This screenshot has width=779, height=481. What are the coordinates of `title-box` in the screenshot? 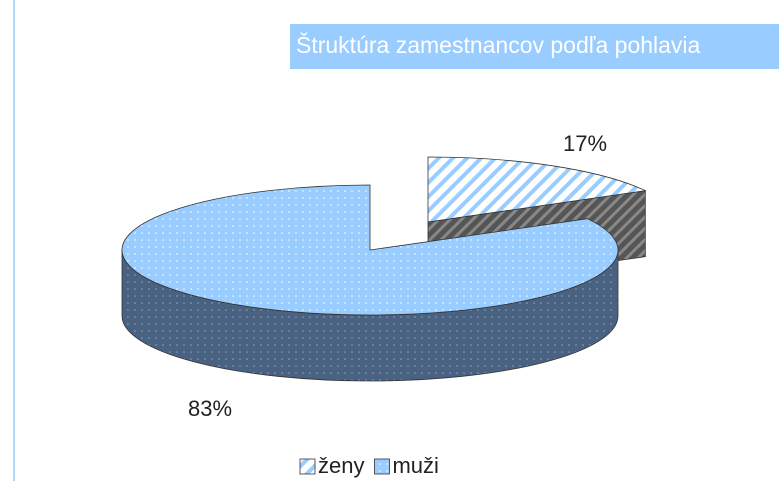 It's located at (534, 46).